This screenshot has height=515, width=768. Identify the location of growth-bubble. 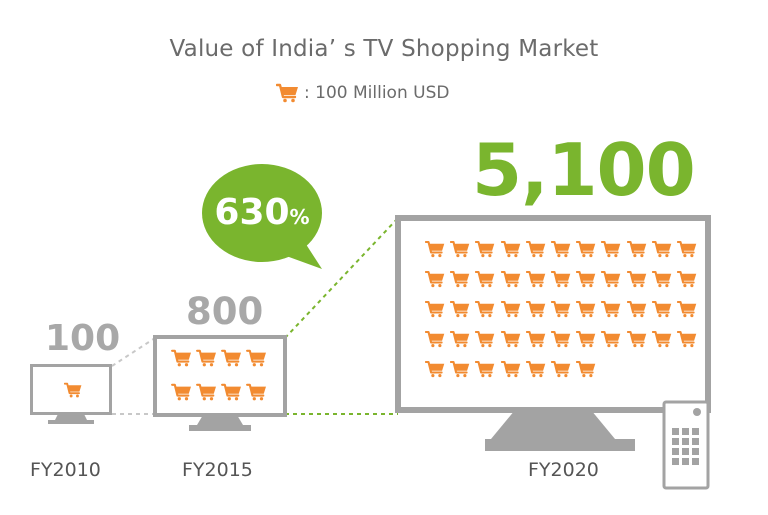
(262, 216).